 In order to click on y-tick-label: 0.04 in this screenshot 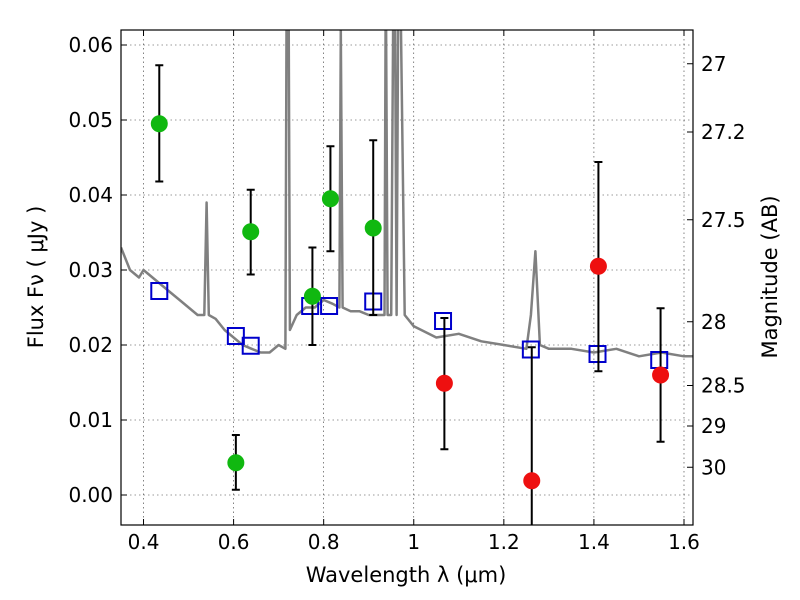, I will do `click(90, 195)`.